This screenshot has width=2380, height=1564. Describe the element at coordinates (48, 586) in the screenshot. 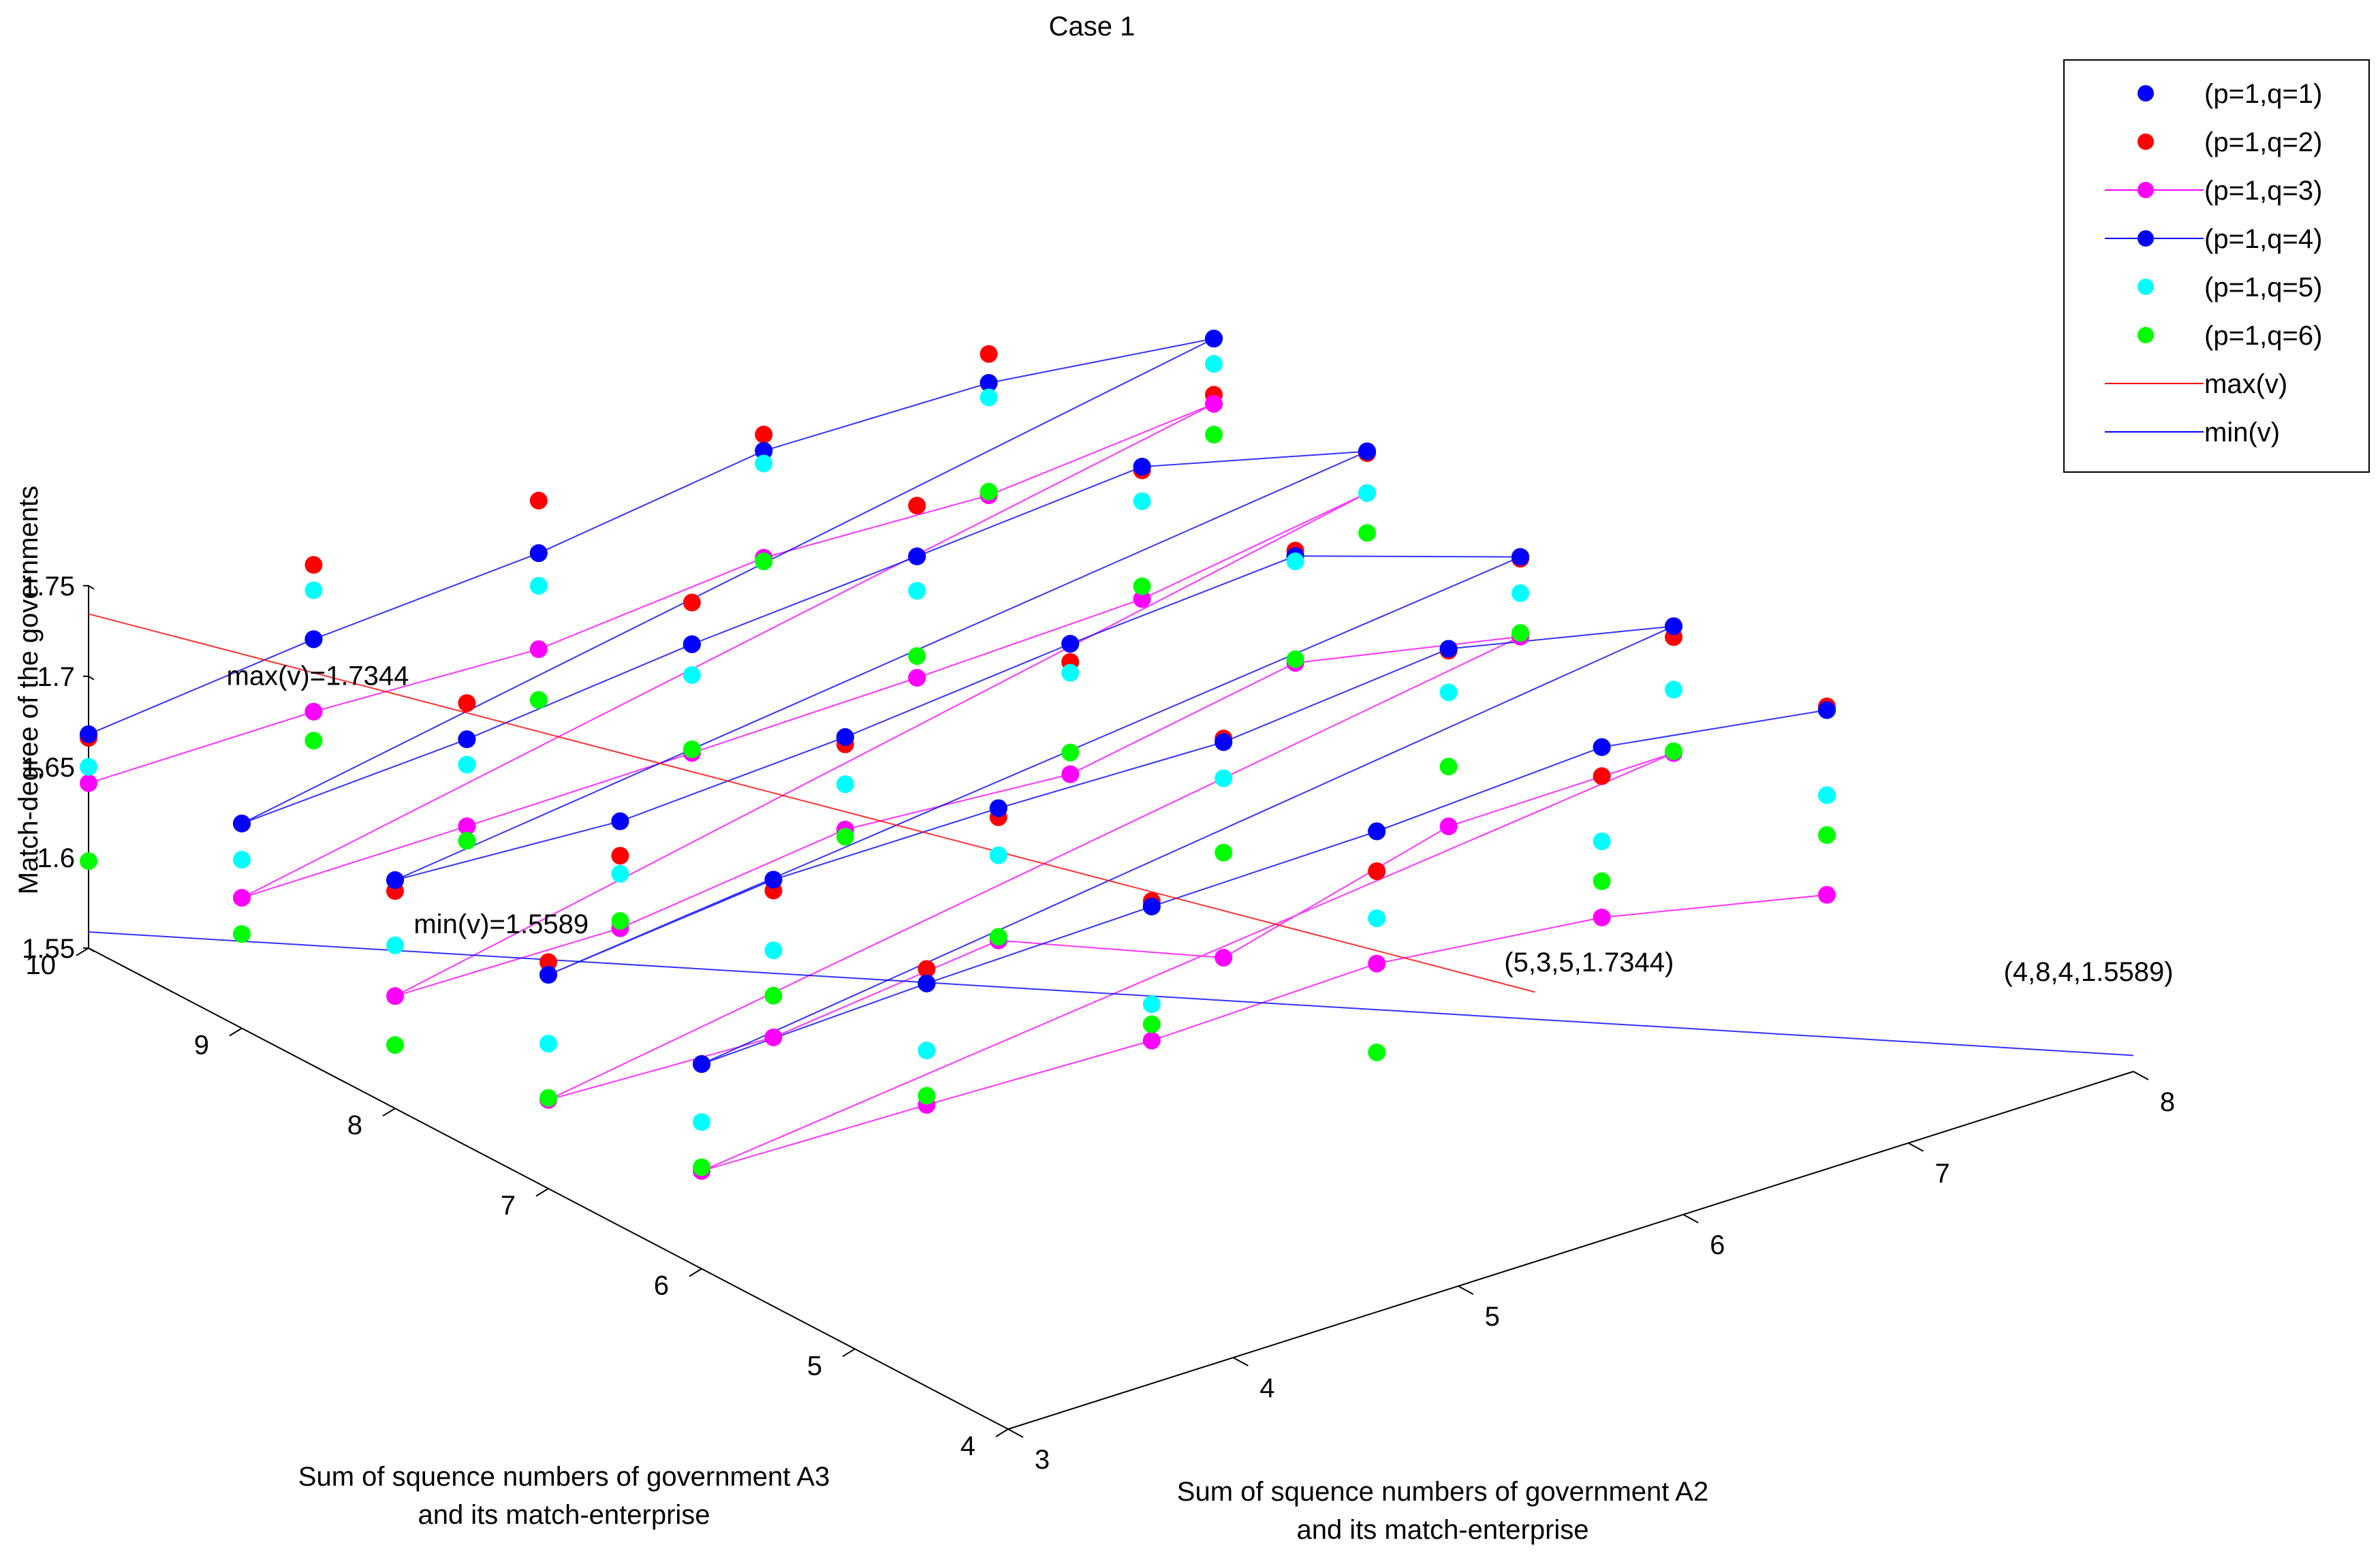

I see `z-tick-label: 1.75` at that location.